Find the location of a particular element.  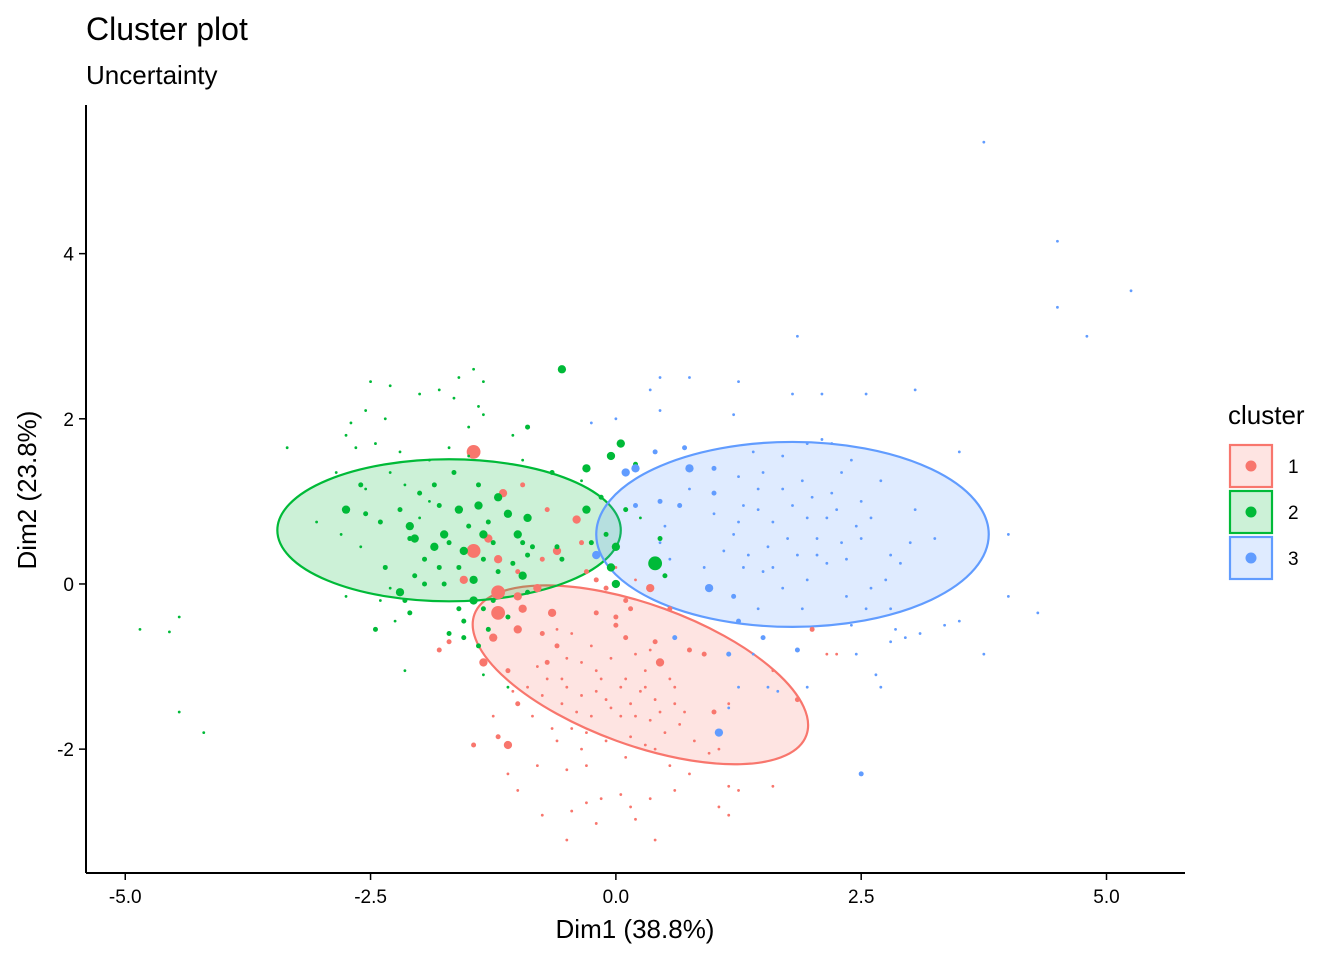

x-axis-title: Dim1 (38.8%) is located at coordinates (635, 929).